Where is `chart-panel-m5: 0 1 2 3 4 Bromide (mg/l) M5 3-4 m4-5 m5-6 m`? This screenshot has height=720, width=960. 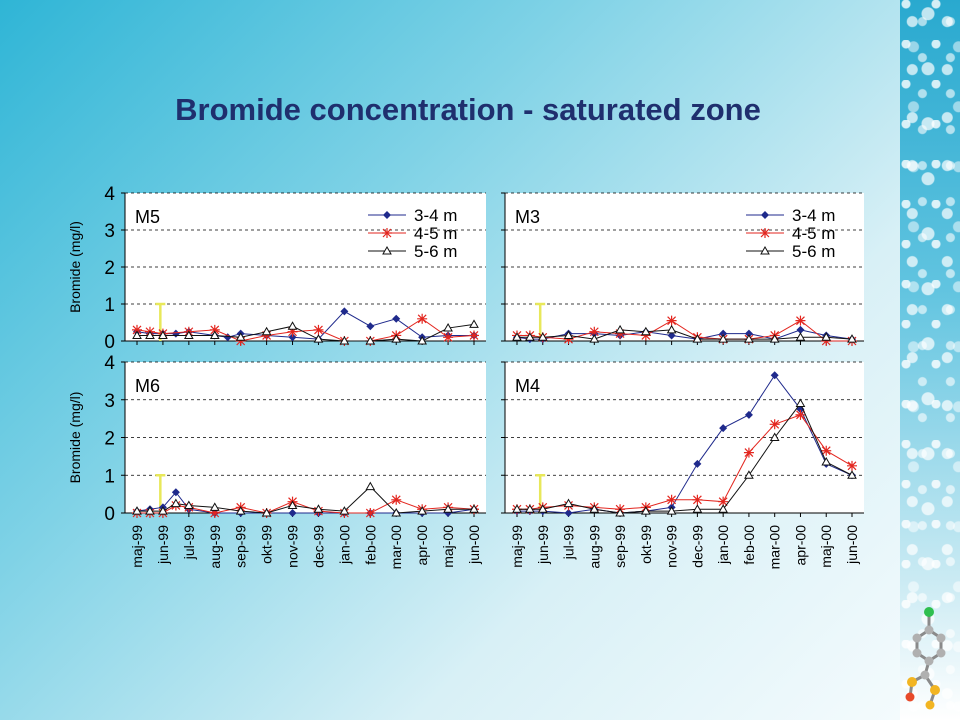
chart-panel-m5: 0 1 2 3 4 Bromide (mg/l) M5 3-4 m4-5 m5-6 m is located at coordinates (276, 268).